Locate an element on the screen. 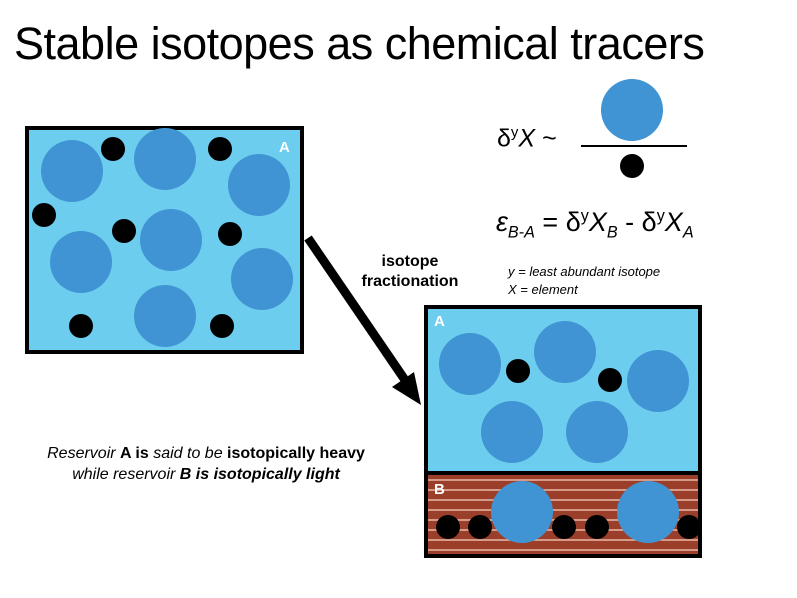 The height and width of the screenshot is (598, 797). reservoir-a-label: A is located at coordinates (284, 147).